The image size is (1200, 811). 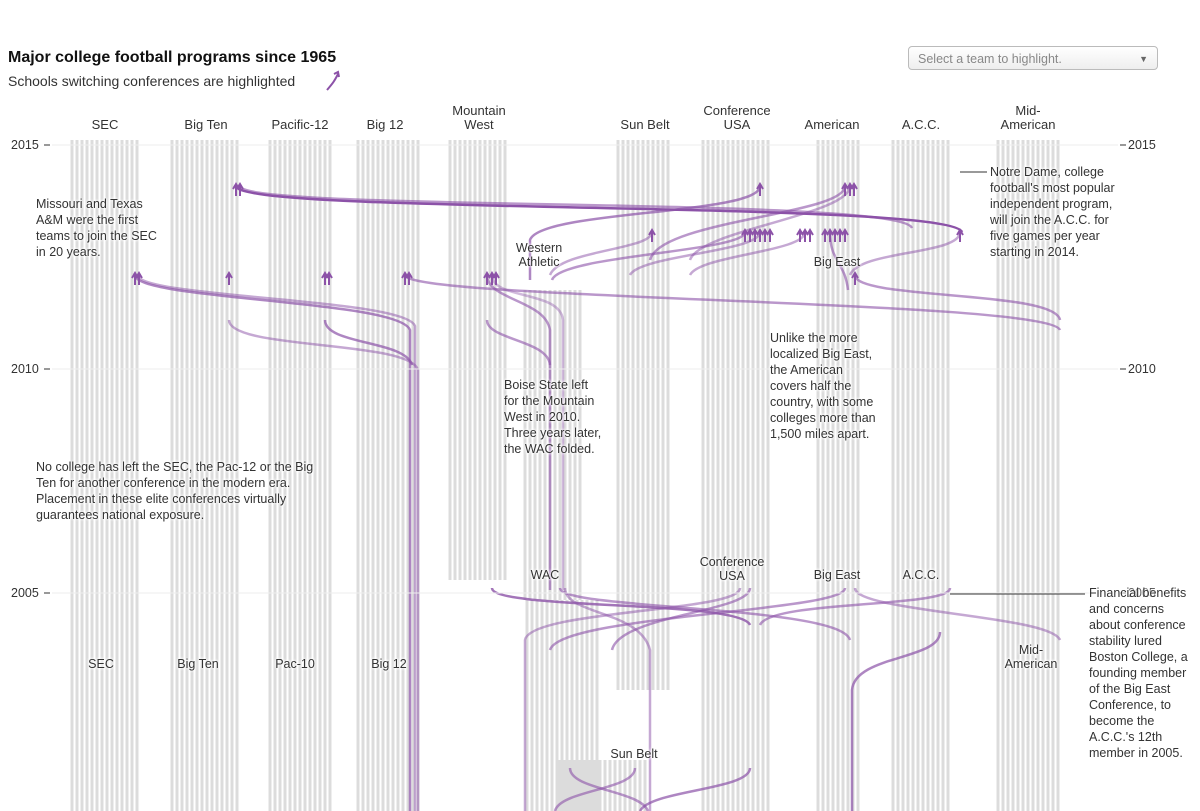 What do you see at coordinates (546, 385) in the screenshot?
I see `annotation-line: Boise State left` at bounding box center [546, 385].